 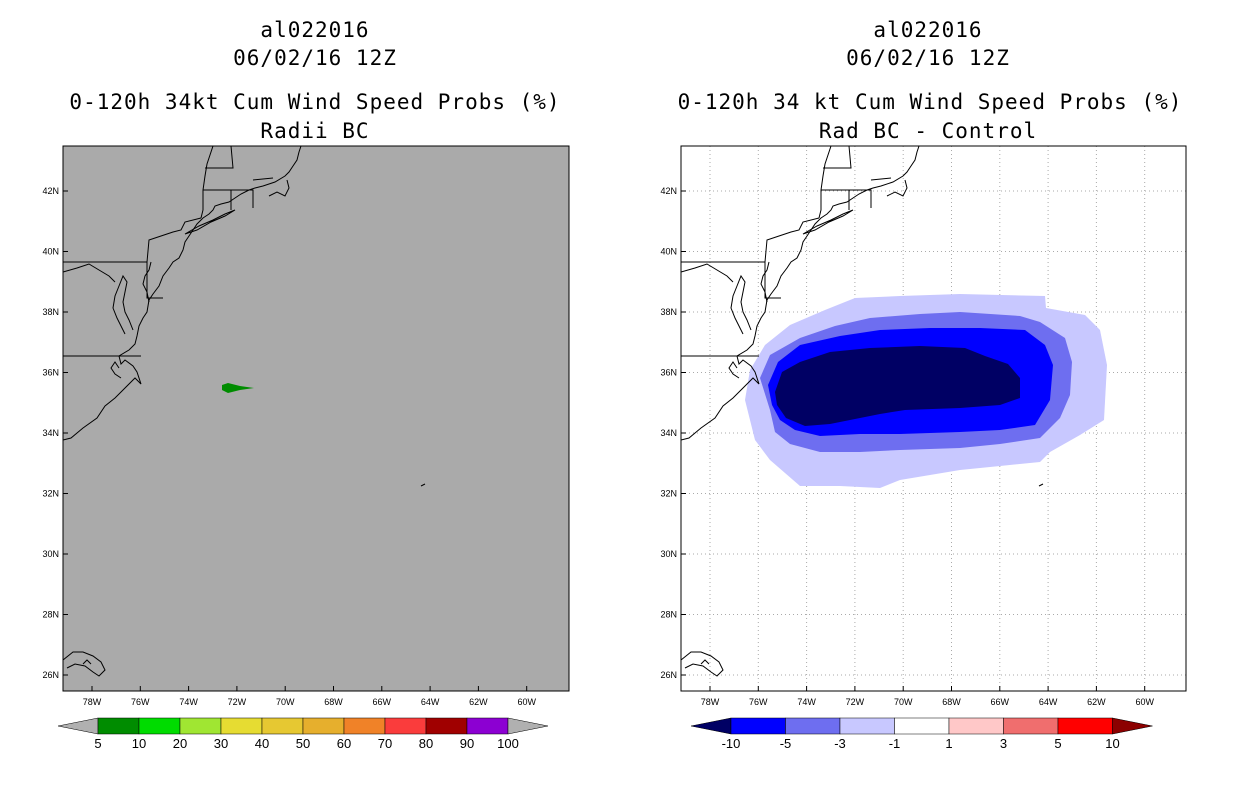 I want to click on right-colorbar: -10 -5 -3 -1 1 3 5 10, so click(x=921, y=734).